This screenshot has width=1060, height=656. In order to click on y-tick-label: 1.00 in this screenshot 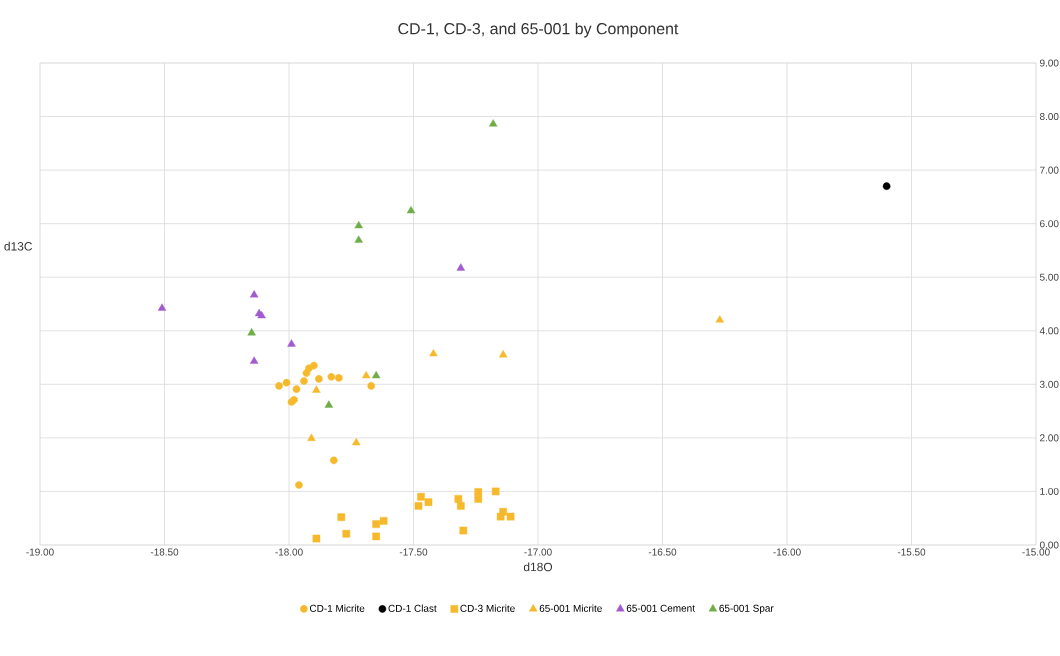, I will do `click(1049, 491)`.